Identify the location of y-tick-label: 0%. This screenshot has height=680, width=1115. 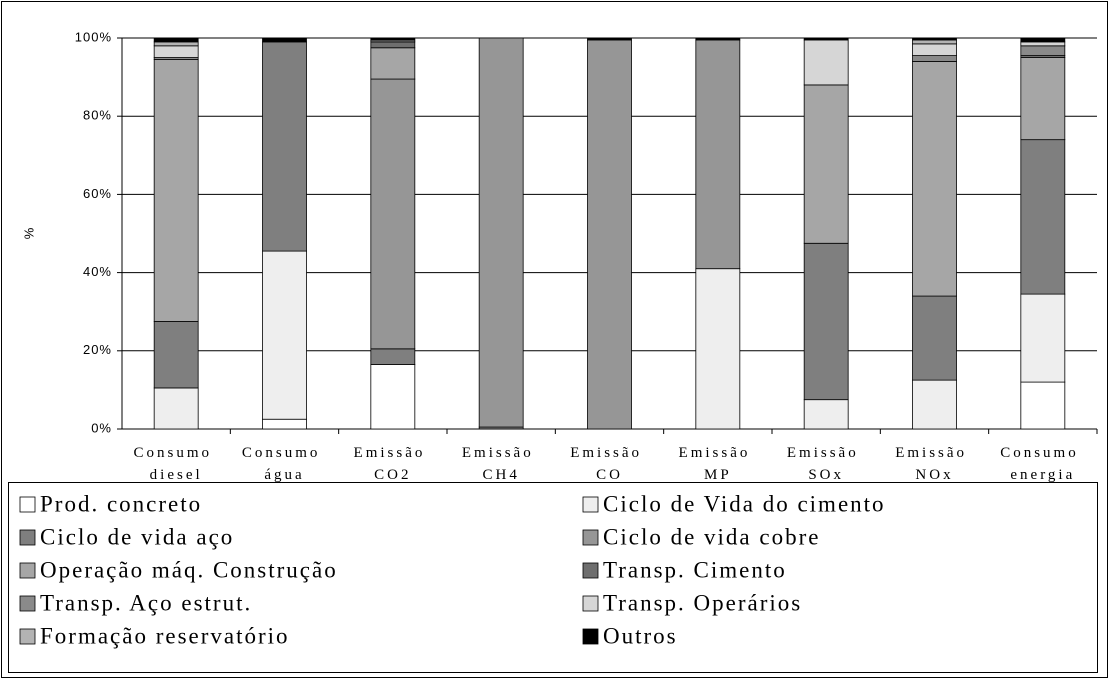
(101, 427).